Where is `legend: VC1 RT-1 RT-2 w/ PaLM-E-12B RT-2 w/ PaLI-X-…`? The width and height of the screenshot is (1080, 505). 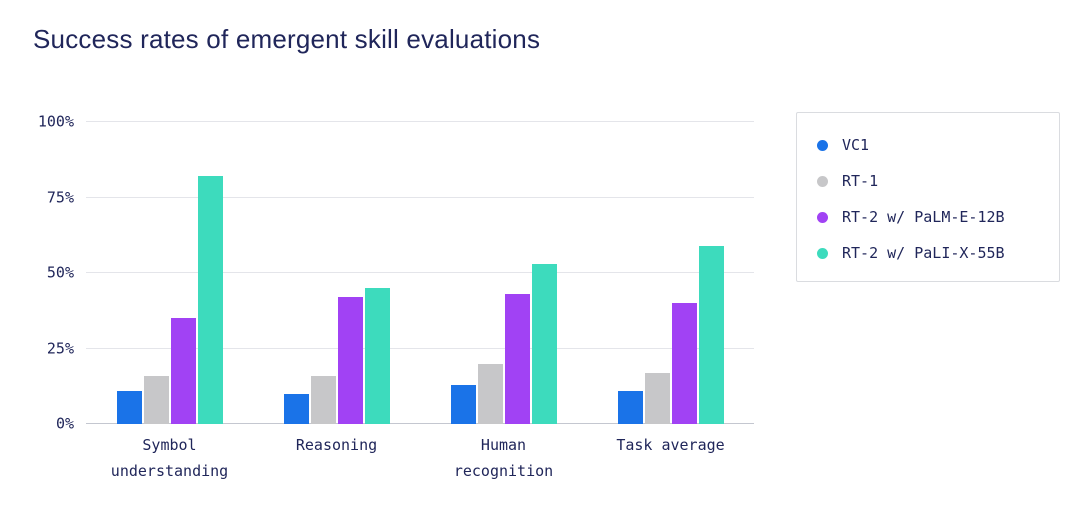 legend: VC1 RT-1 RT-2 w/ PaLM-E-12B RT-2 w/ PaLI-X-… is located at coordinates (928, 197).